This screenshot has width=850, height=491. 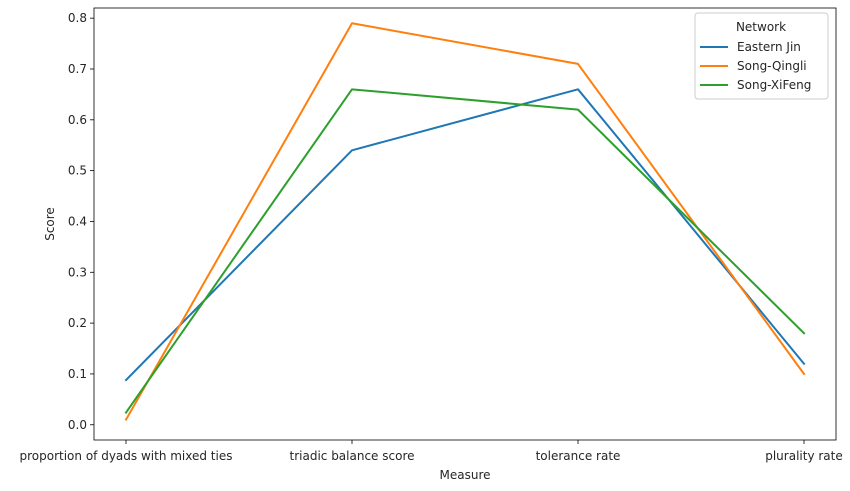 I want to click on legend-entry-label: Song-XiFeng, so click(x=774, y=85).